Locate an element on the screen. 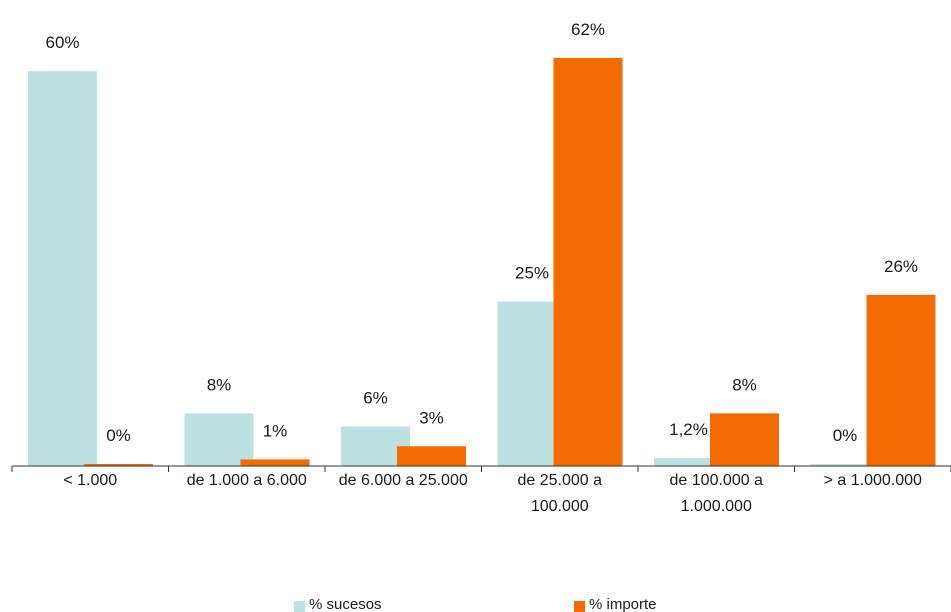 Image resolution: width=951 pixels, height=612 pixels. value-label-sucesos-1: 8% is located at coordinates (219, 384).